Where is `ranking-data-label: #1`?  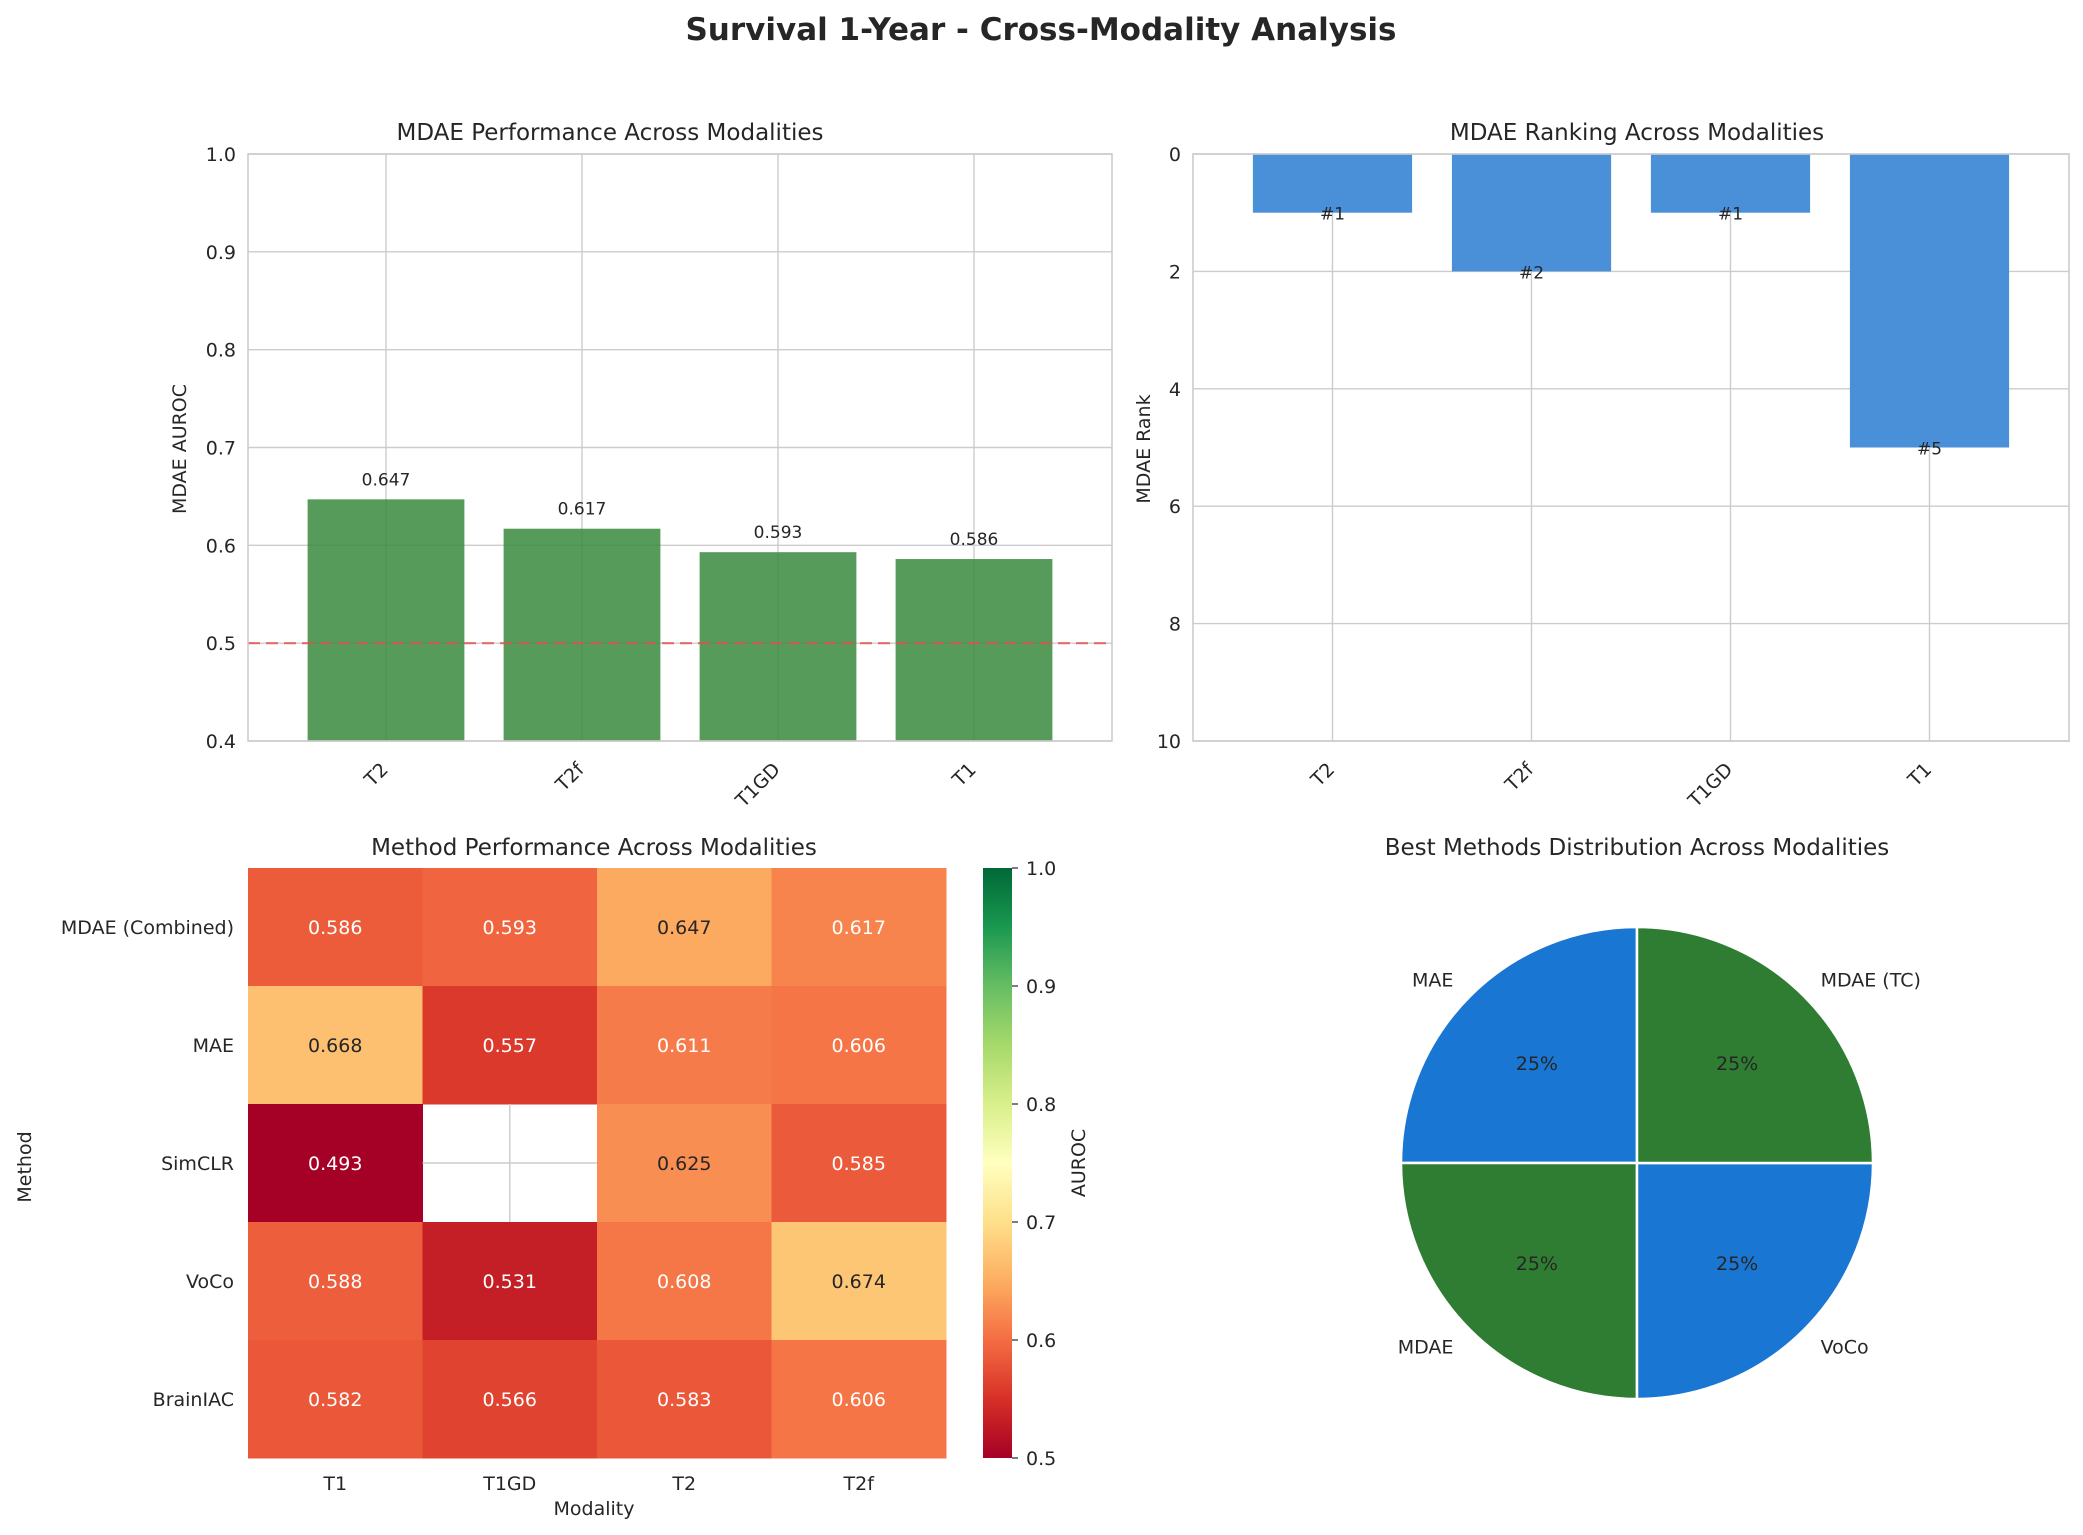 ranking-data-label: #1 is located at coordinates (1332, 215).